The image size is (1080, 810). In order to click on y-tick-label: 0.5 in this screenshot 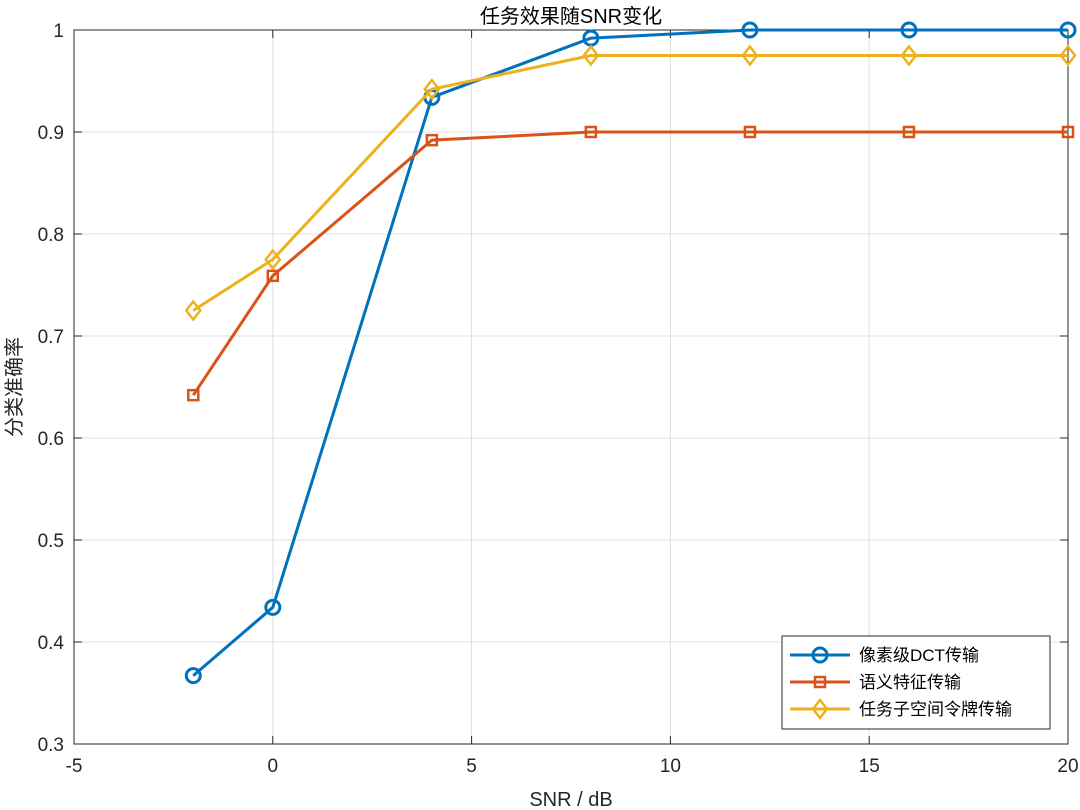, I will do `click(51, 541)`.